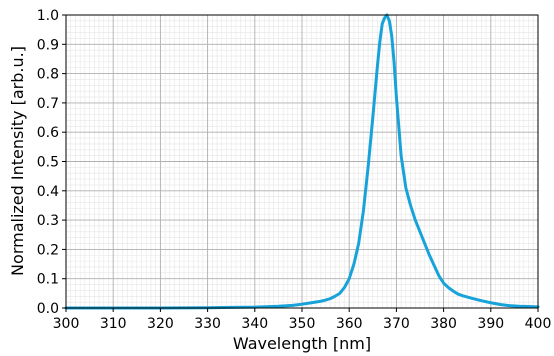 This screenshot has width=554, height=356. I want to click on y-tick-label: 0.4, so click(48, 192).